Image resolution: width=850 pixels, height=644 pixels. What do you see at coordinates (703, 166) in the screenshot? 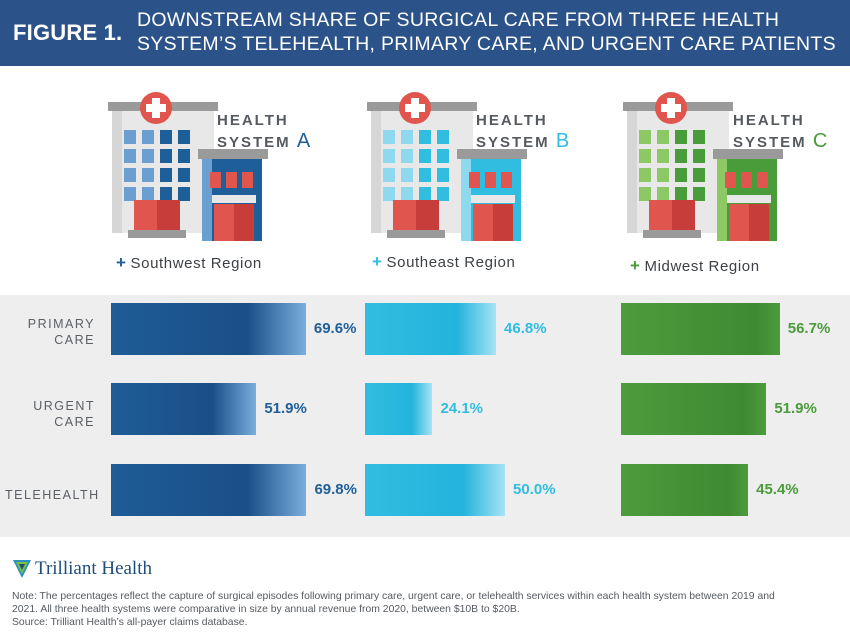
I see `hospital-c-icon` at bounding box center [703, 166].